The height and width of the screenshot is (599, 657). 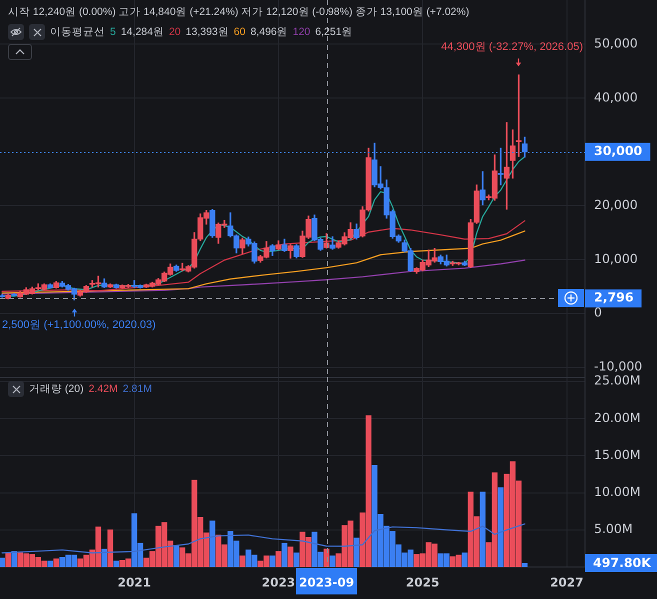 I want to click on x-tick-label: 2021, so click(x=134, y=582).